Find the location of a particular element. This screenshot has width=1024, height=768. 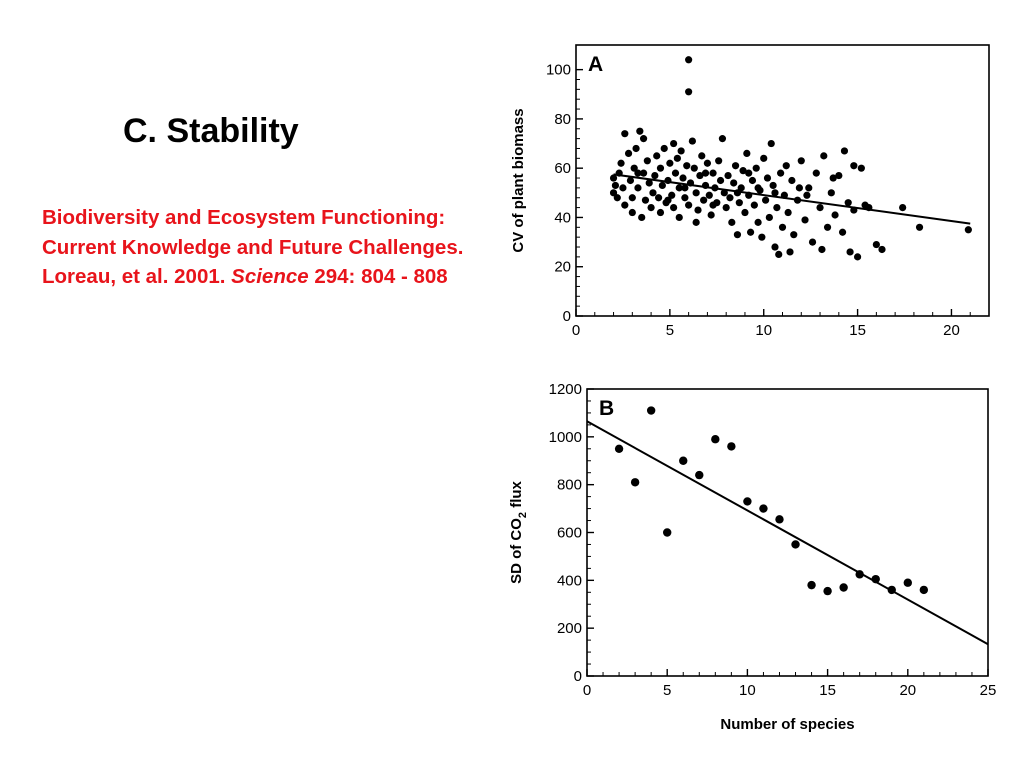

panel-b-ylabel: SD of CO2 flux is located at coordinates (518, 531).